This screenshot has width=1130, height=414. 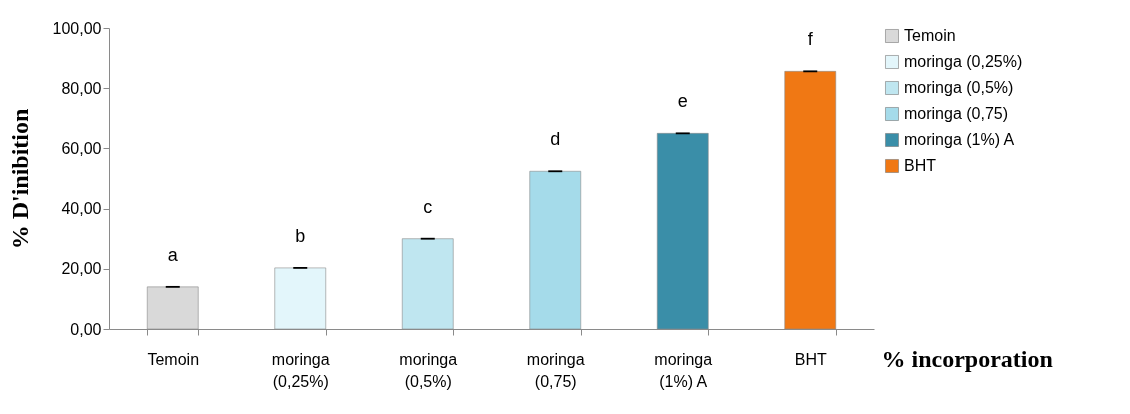 What do you see at coordinates (77, 28) in the screenshot?
I see `y-tick-label: 100,00` at bounding box center [77, 28].